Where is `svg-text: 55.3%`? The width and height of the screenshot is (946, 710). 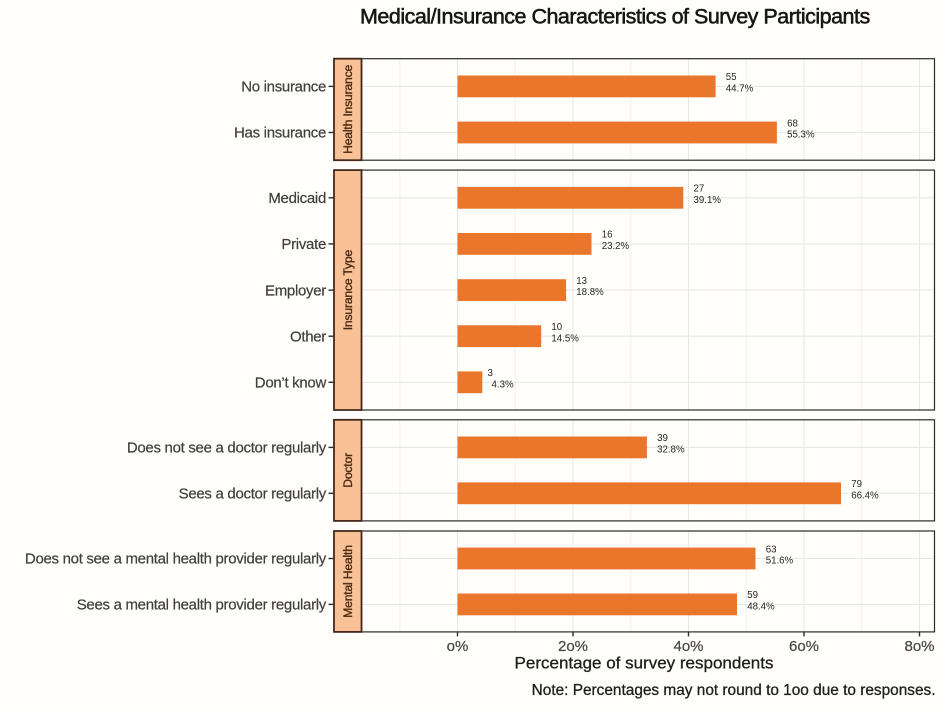
svg-text: 55.3% is located at coordinates (801, 135).